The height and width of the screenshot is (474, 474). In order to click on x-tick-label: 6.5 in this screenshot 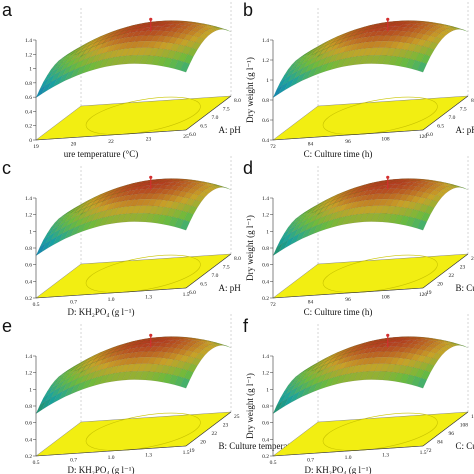, I will do `click(203, 127)`.